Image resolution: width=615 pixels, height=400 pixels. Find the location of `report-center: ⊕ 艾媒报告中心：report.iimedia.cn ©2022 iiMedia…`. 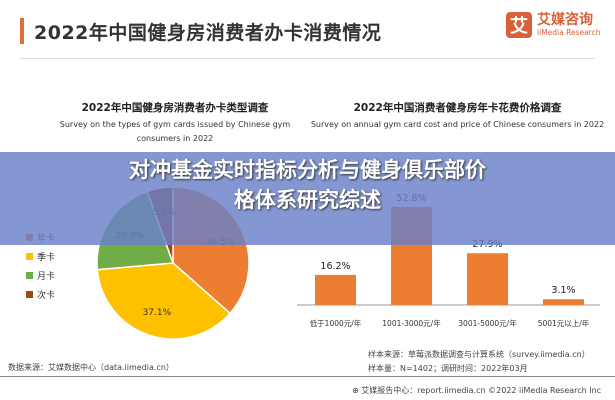

report-center: ⊕ 艾媒报告中心：report.iimedia.cn ©2022 iiMedia… is located at coordinates (476, 390).